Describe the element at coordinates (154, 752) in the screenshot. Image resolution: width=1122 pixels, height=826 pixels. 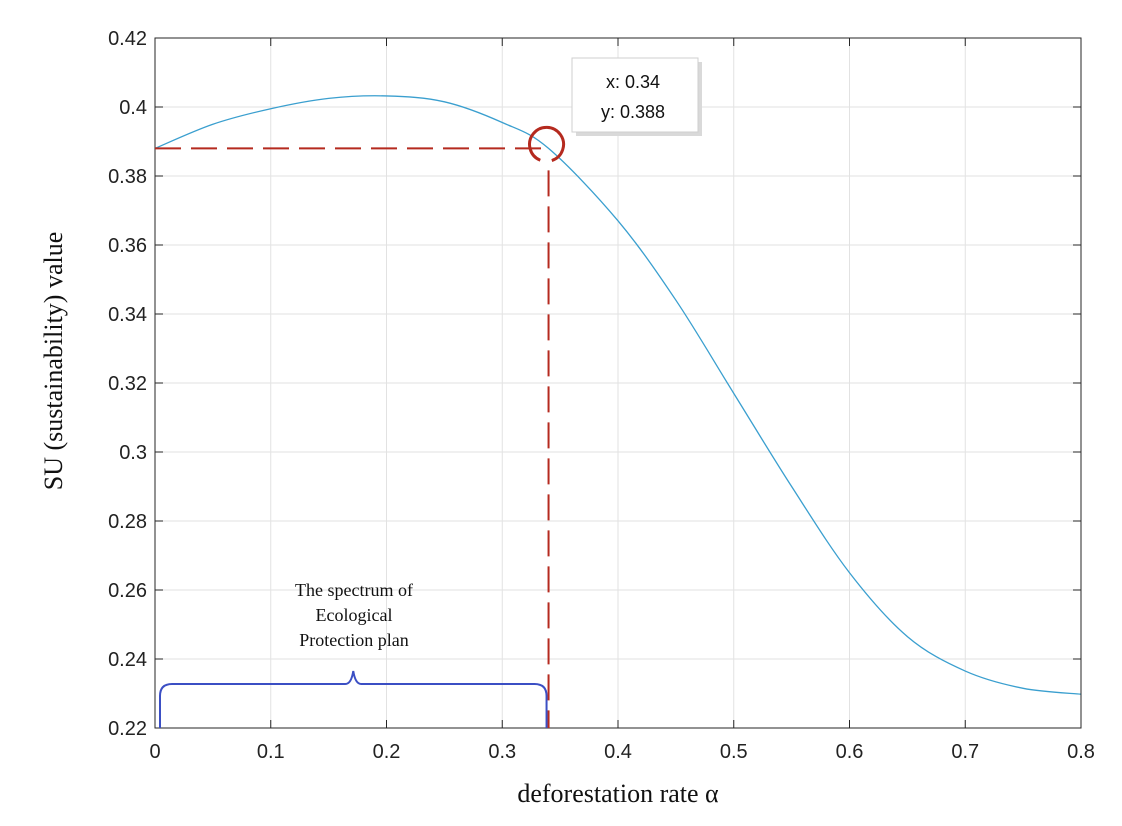
I see `x-tick-label: 0` at that location.